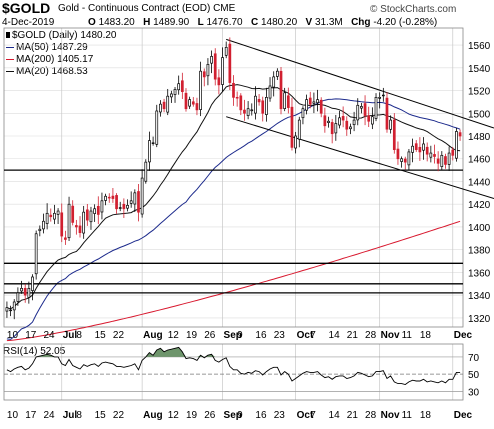  I want to click on price-tick-label: 1440, so click(479, 182).